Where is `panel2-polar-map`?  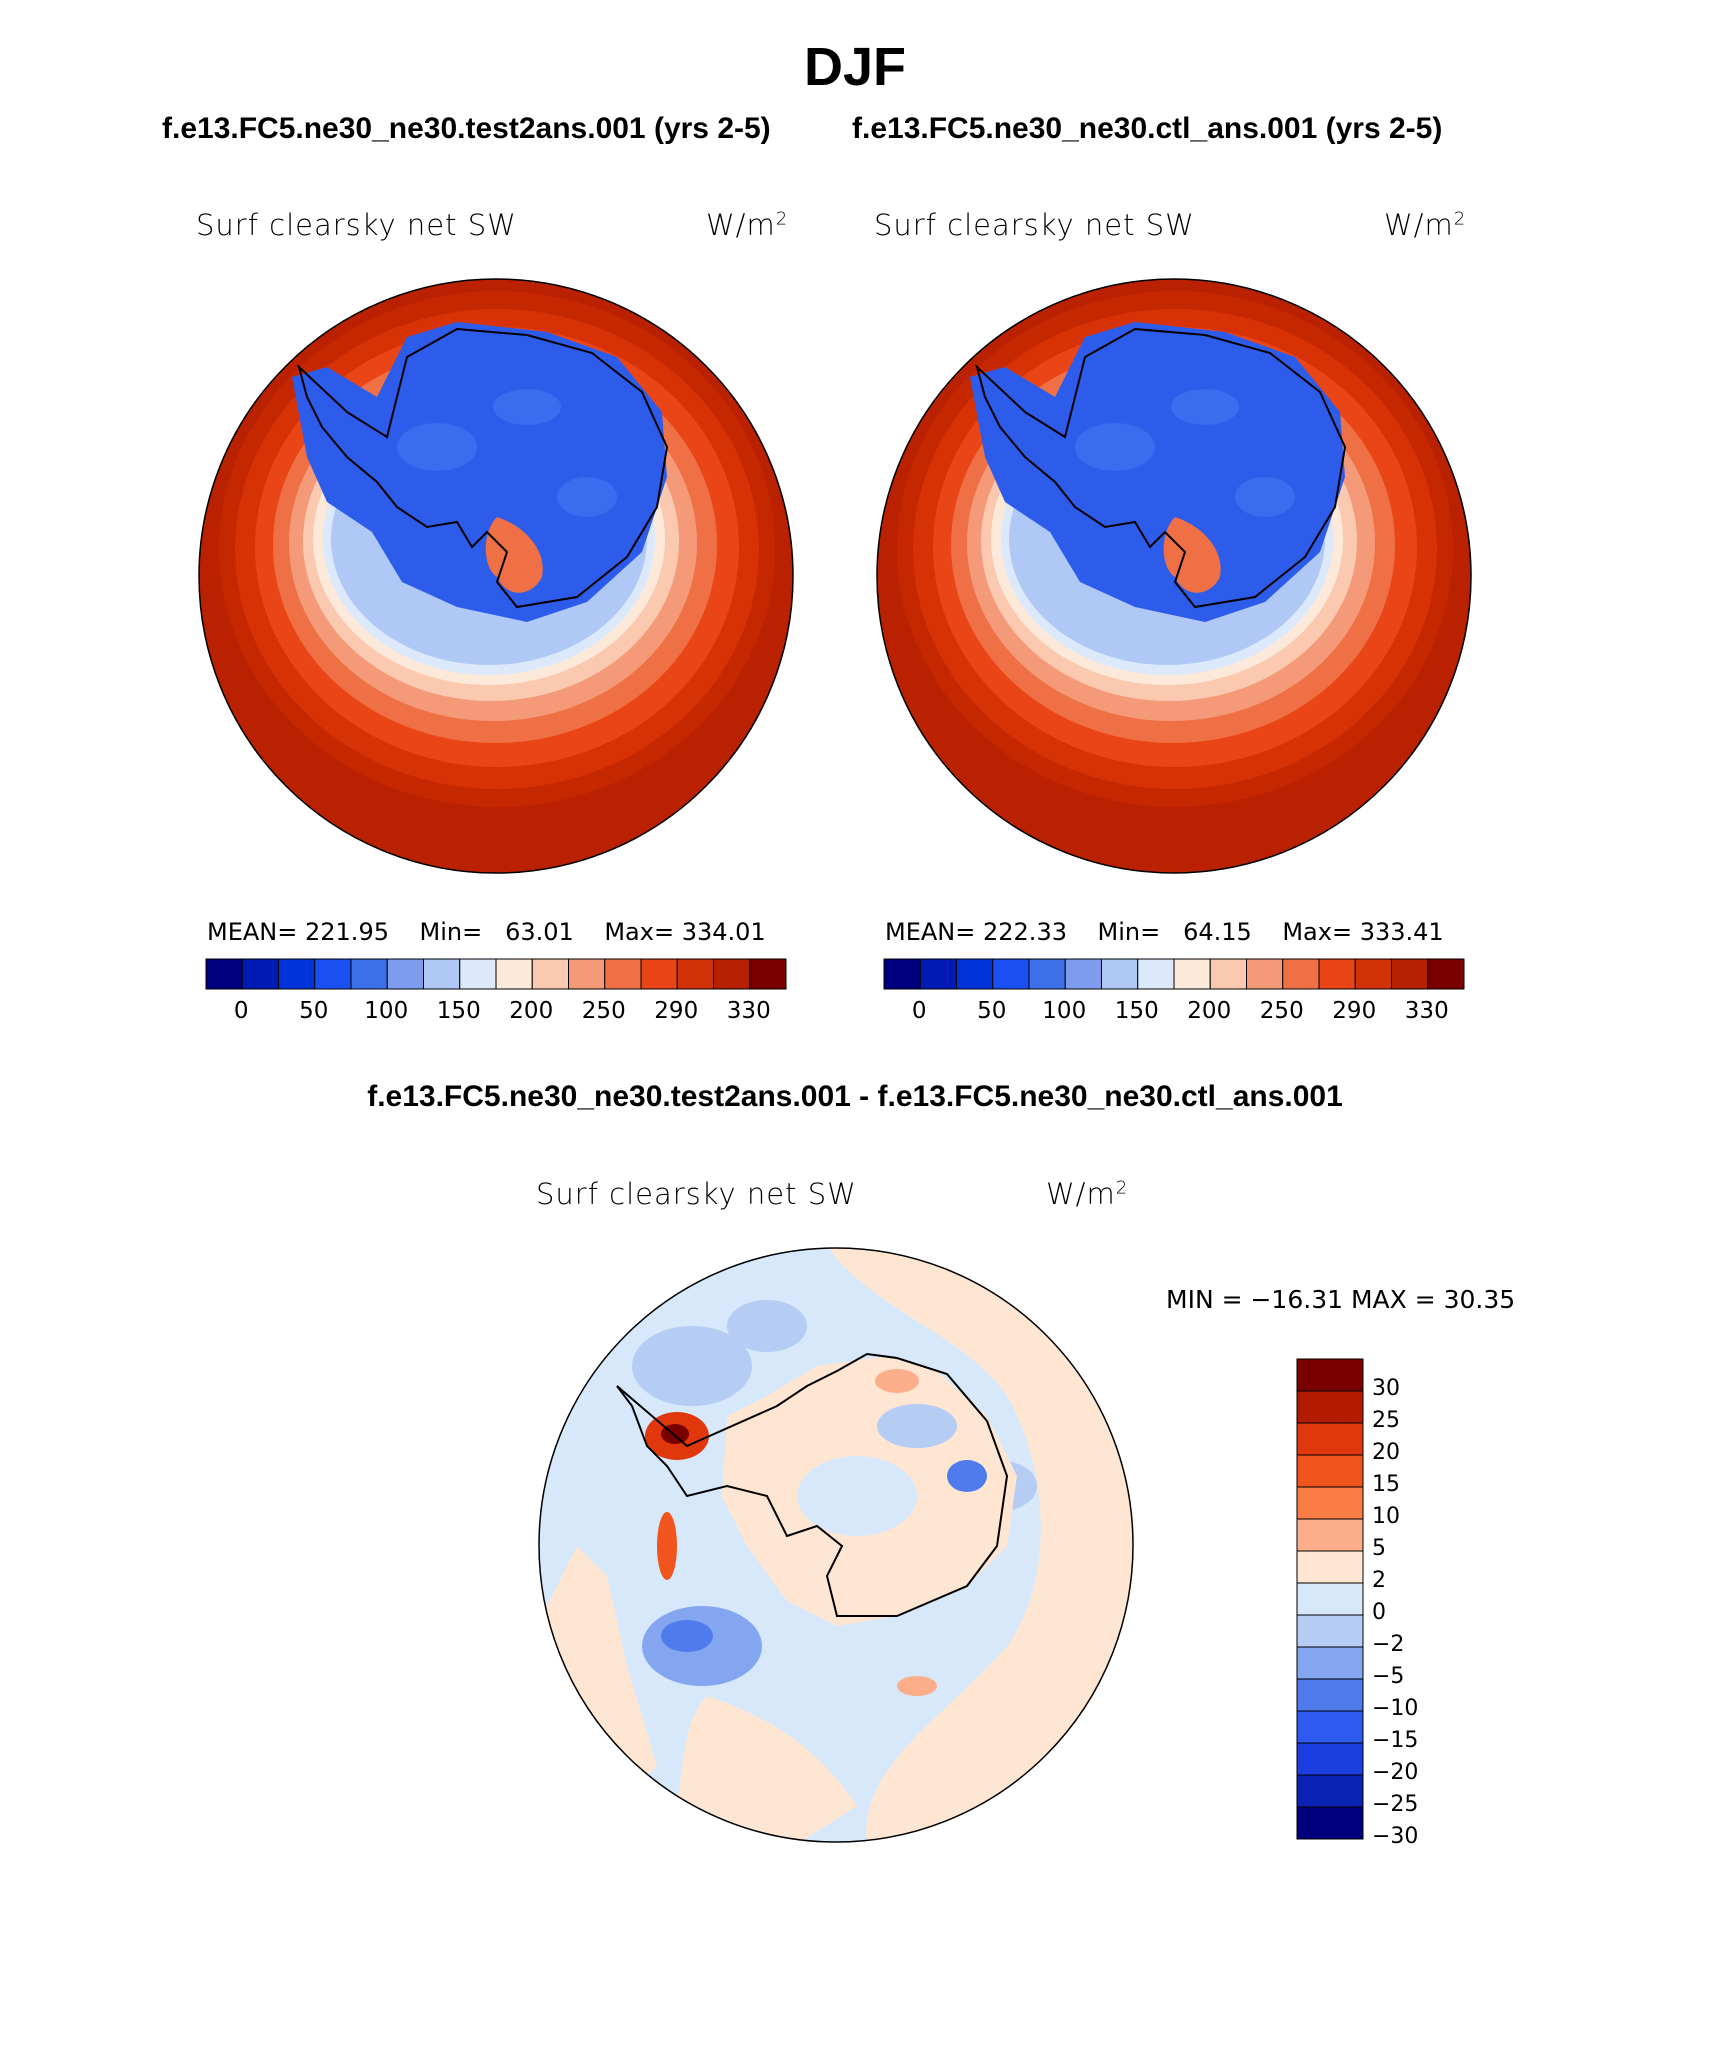 panel2-polar-map is located at coordinates (1174, 576).